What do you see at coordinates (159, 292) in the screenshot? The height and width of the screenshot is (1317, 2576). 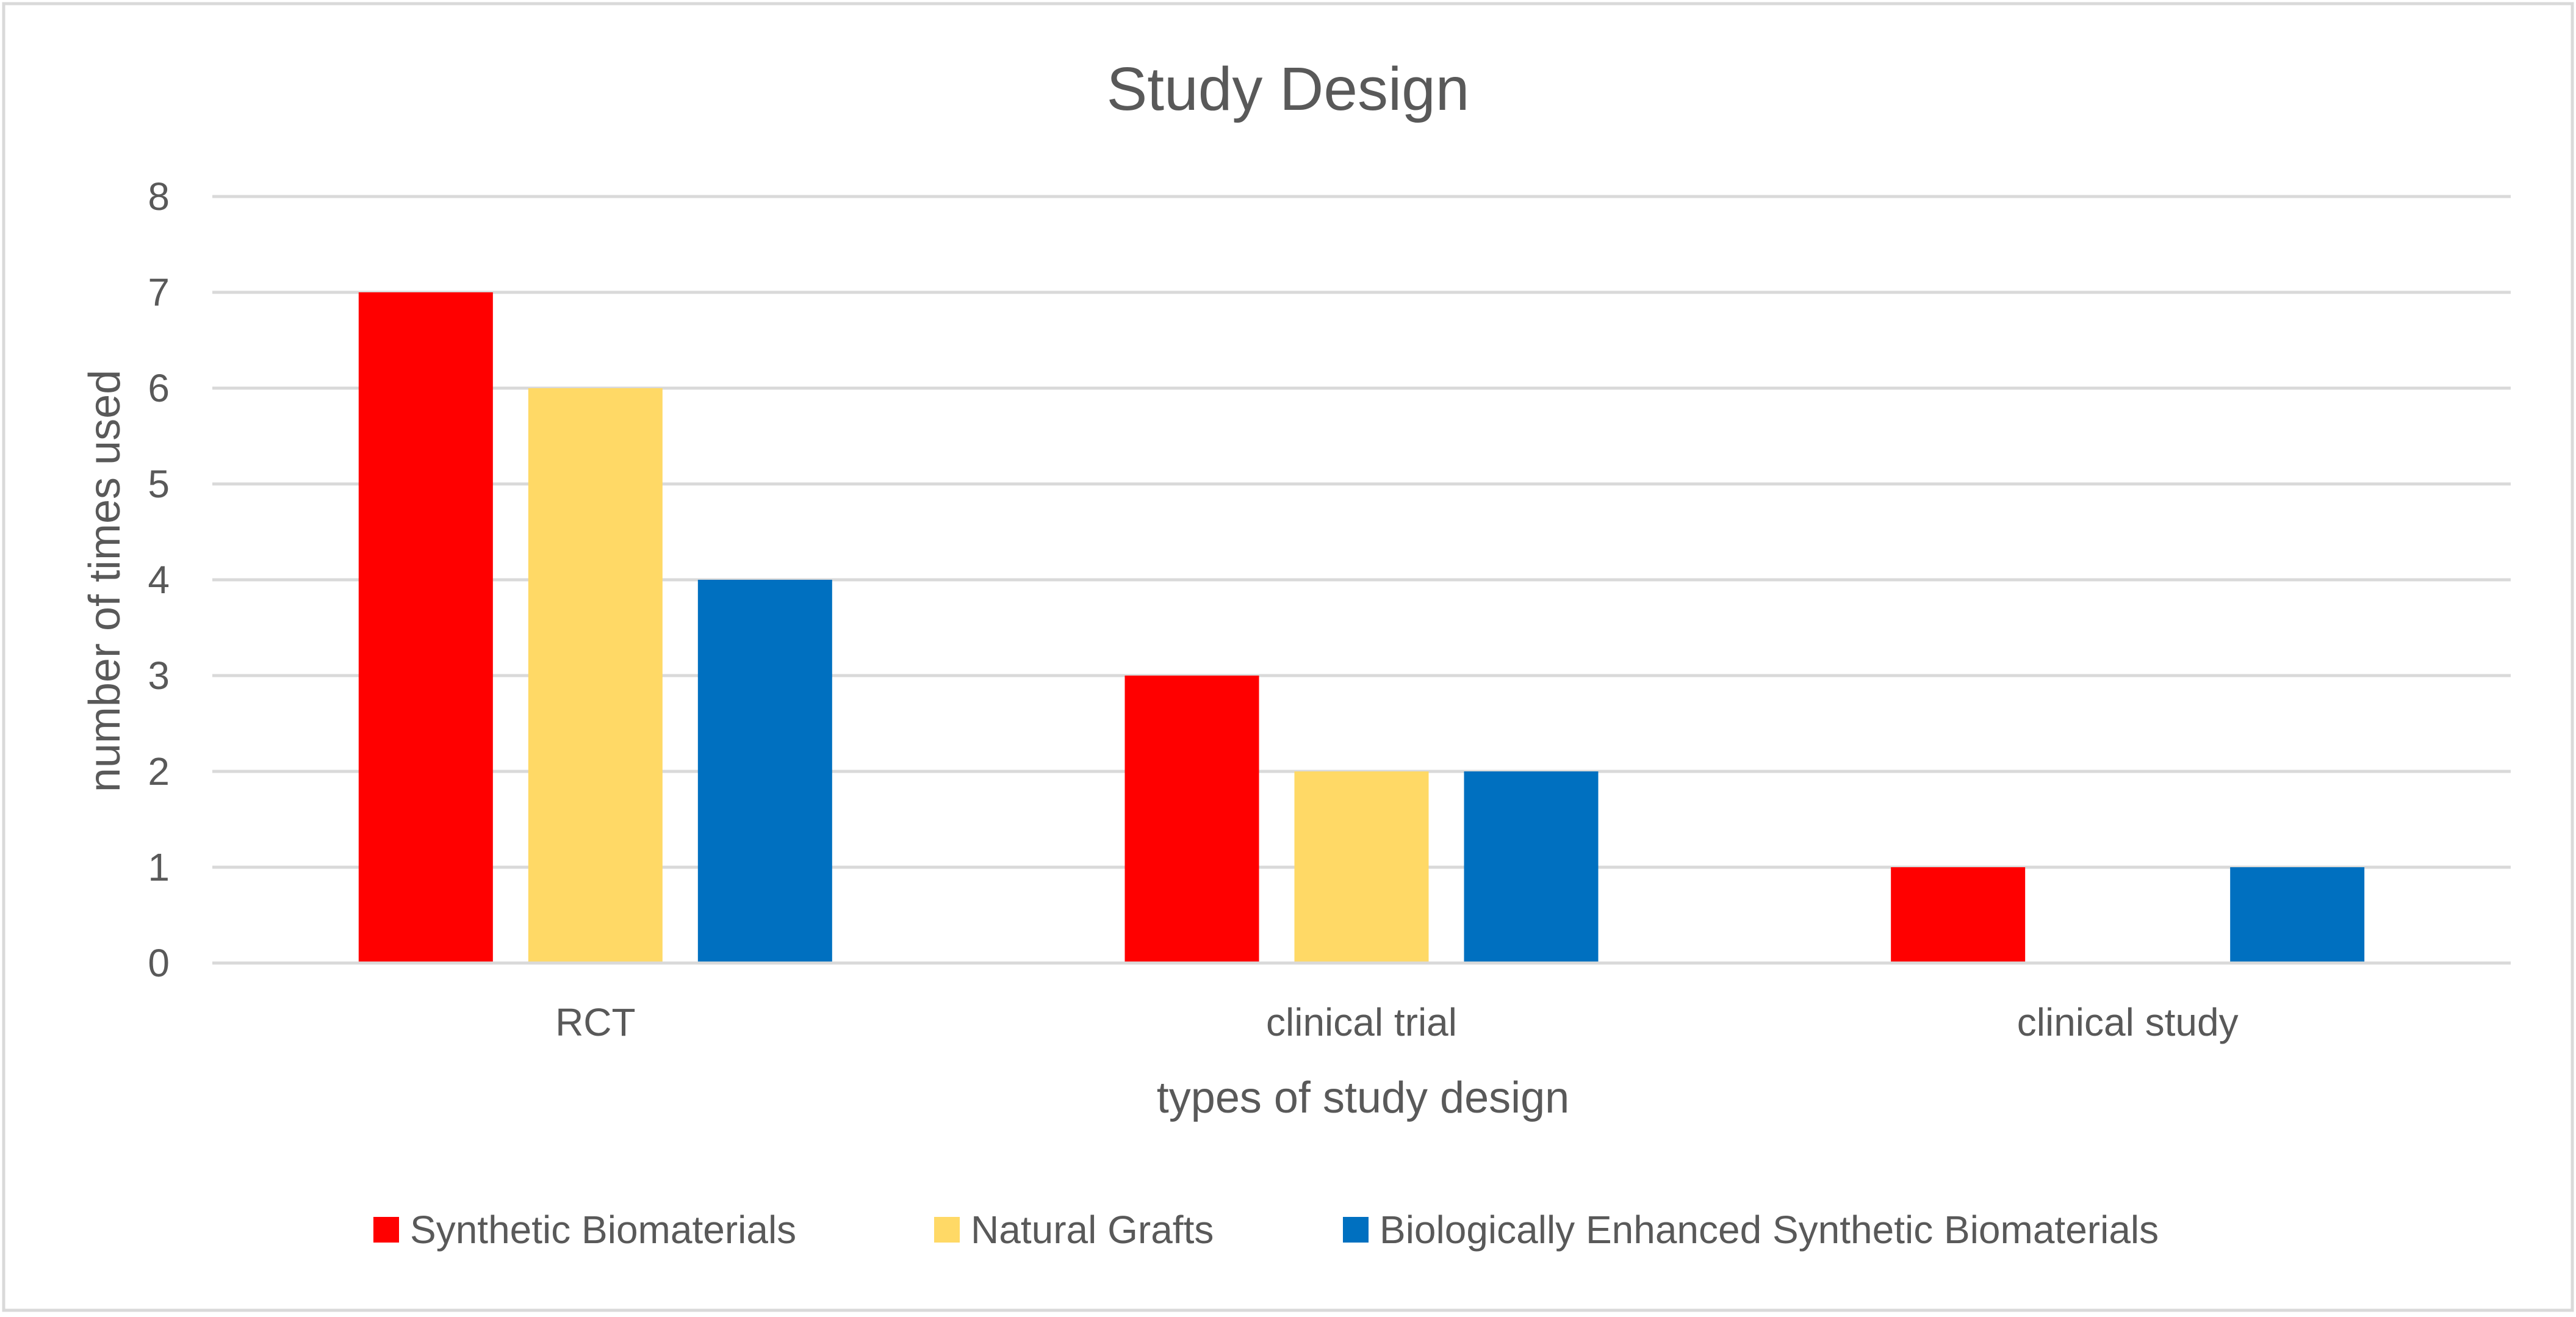 I see `y-tick-label: 7` at bounding box center [159, 292].